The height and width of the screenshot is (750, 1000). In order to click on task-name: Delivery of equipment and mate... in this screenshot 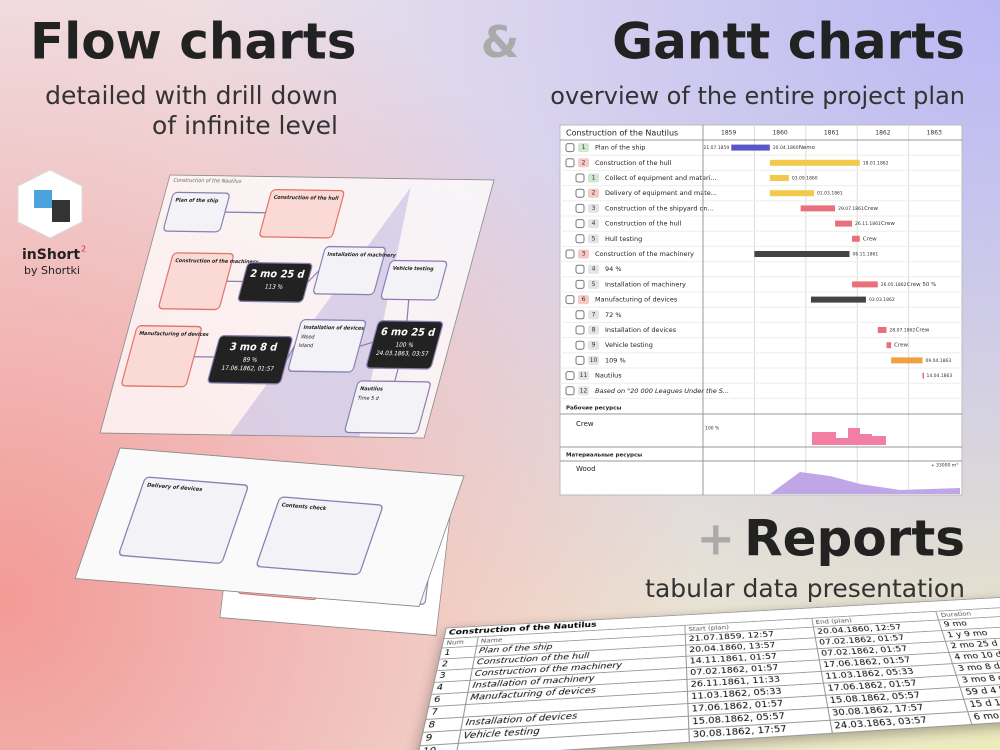, I will do `click(661, 193)`.